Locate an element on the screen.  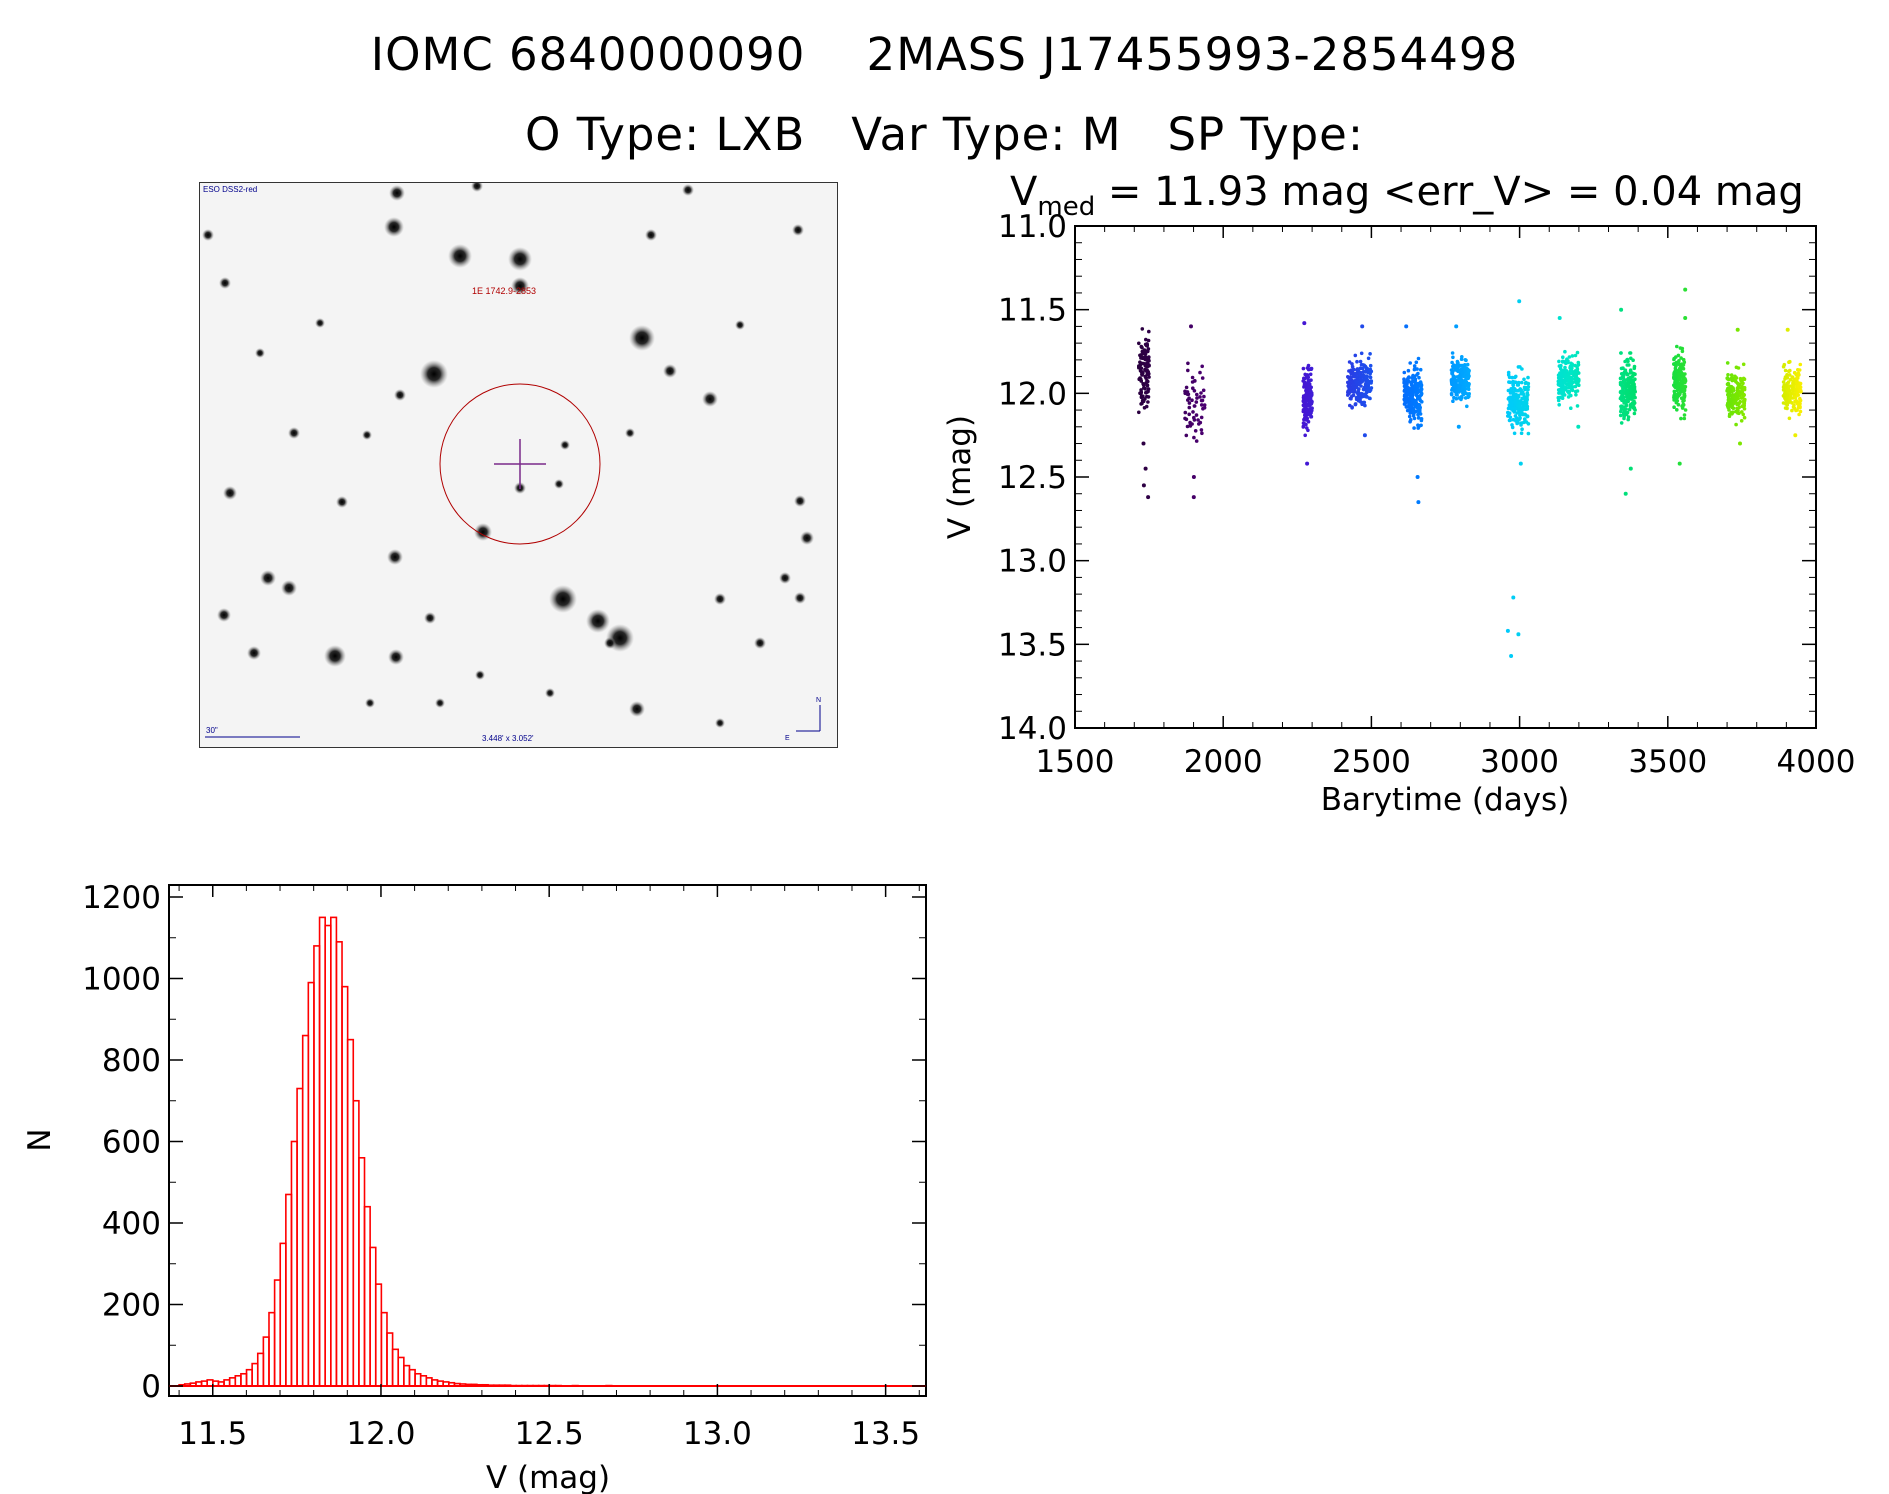
histogram-frame is located at coordinates (547, 1140).